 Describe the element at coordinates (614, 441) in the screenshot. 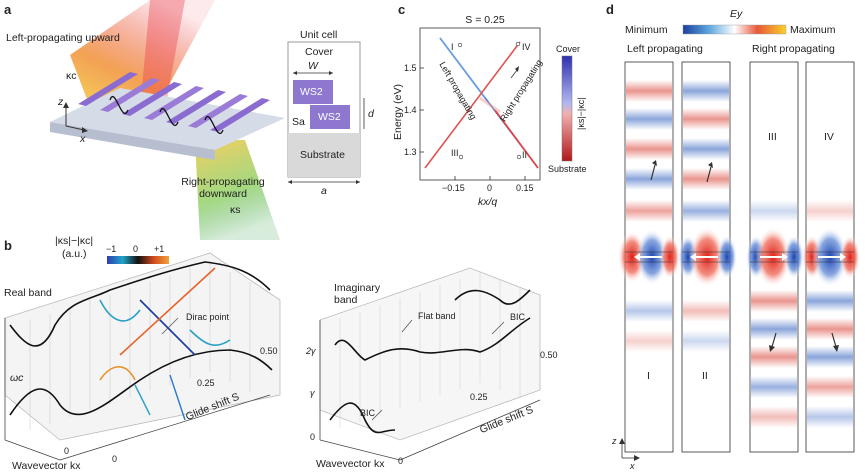

I see `panel-d-axis-z: z` at that location.